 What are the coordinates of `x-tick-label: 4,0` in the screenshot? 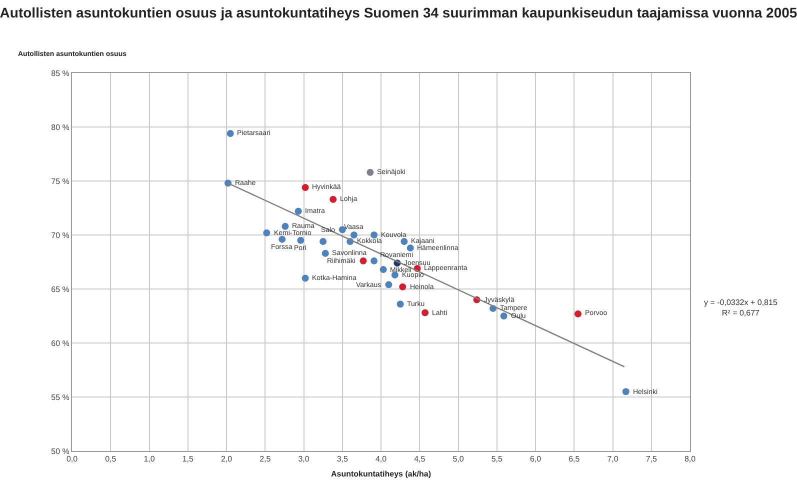 It's located at (381, 459).